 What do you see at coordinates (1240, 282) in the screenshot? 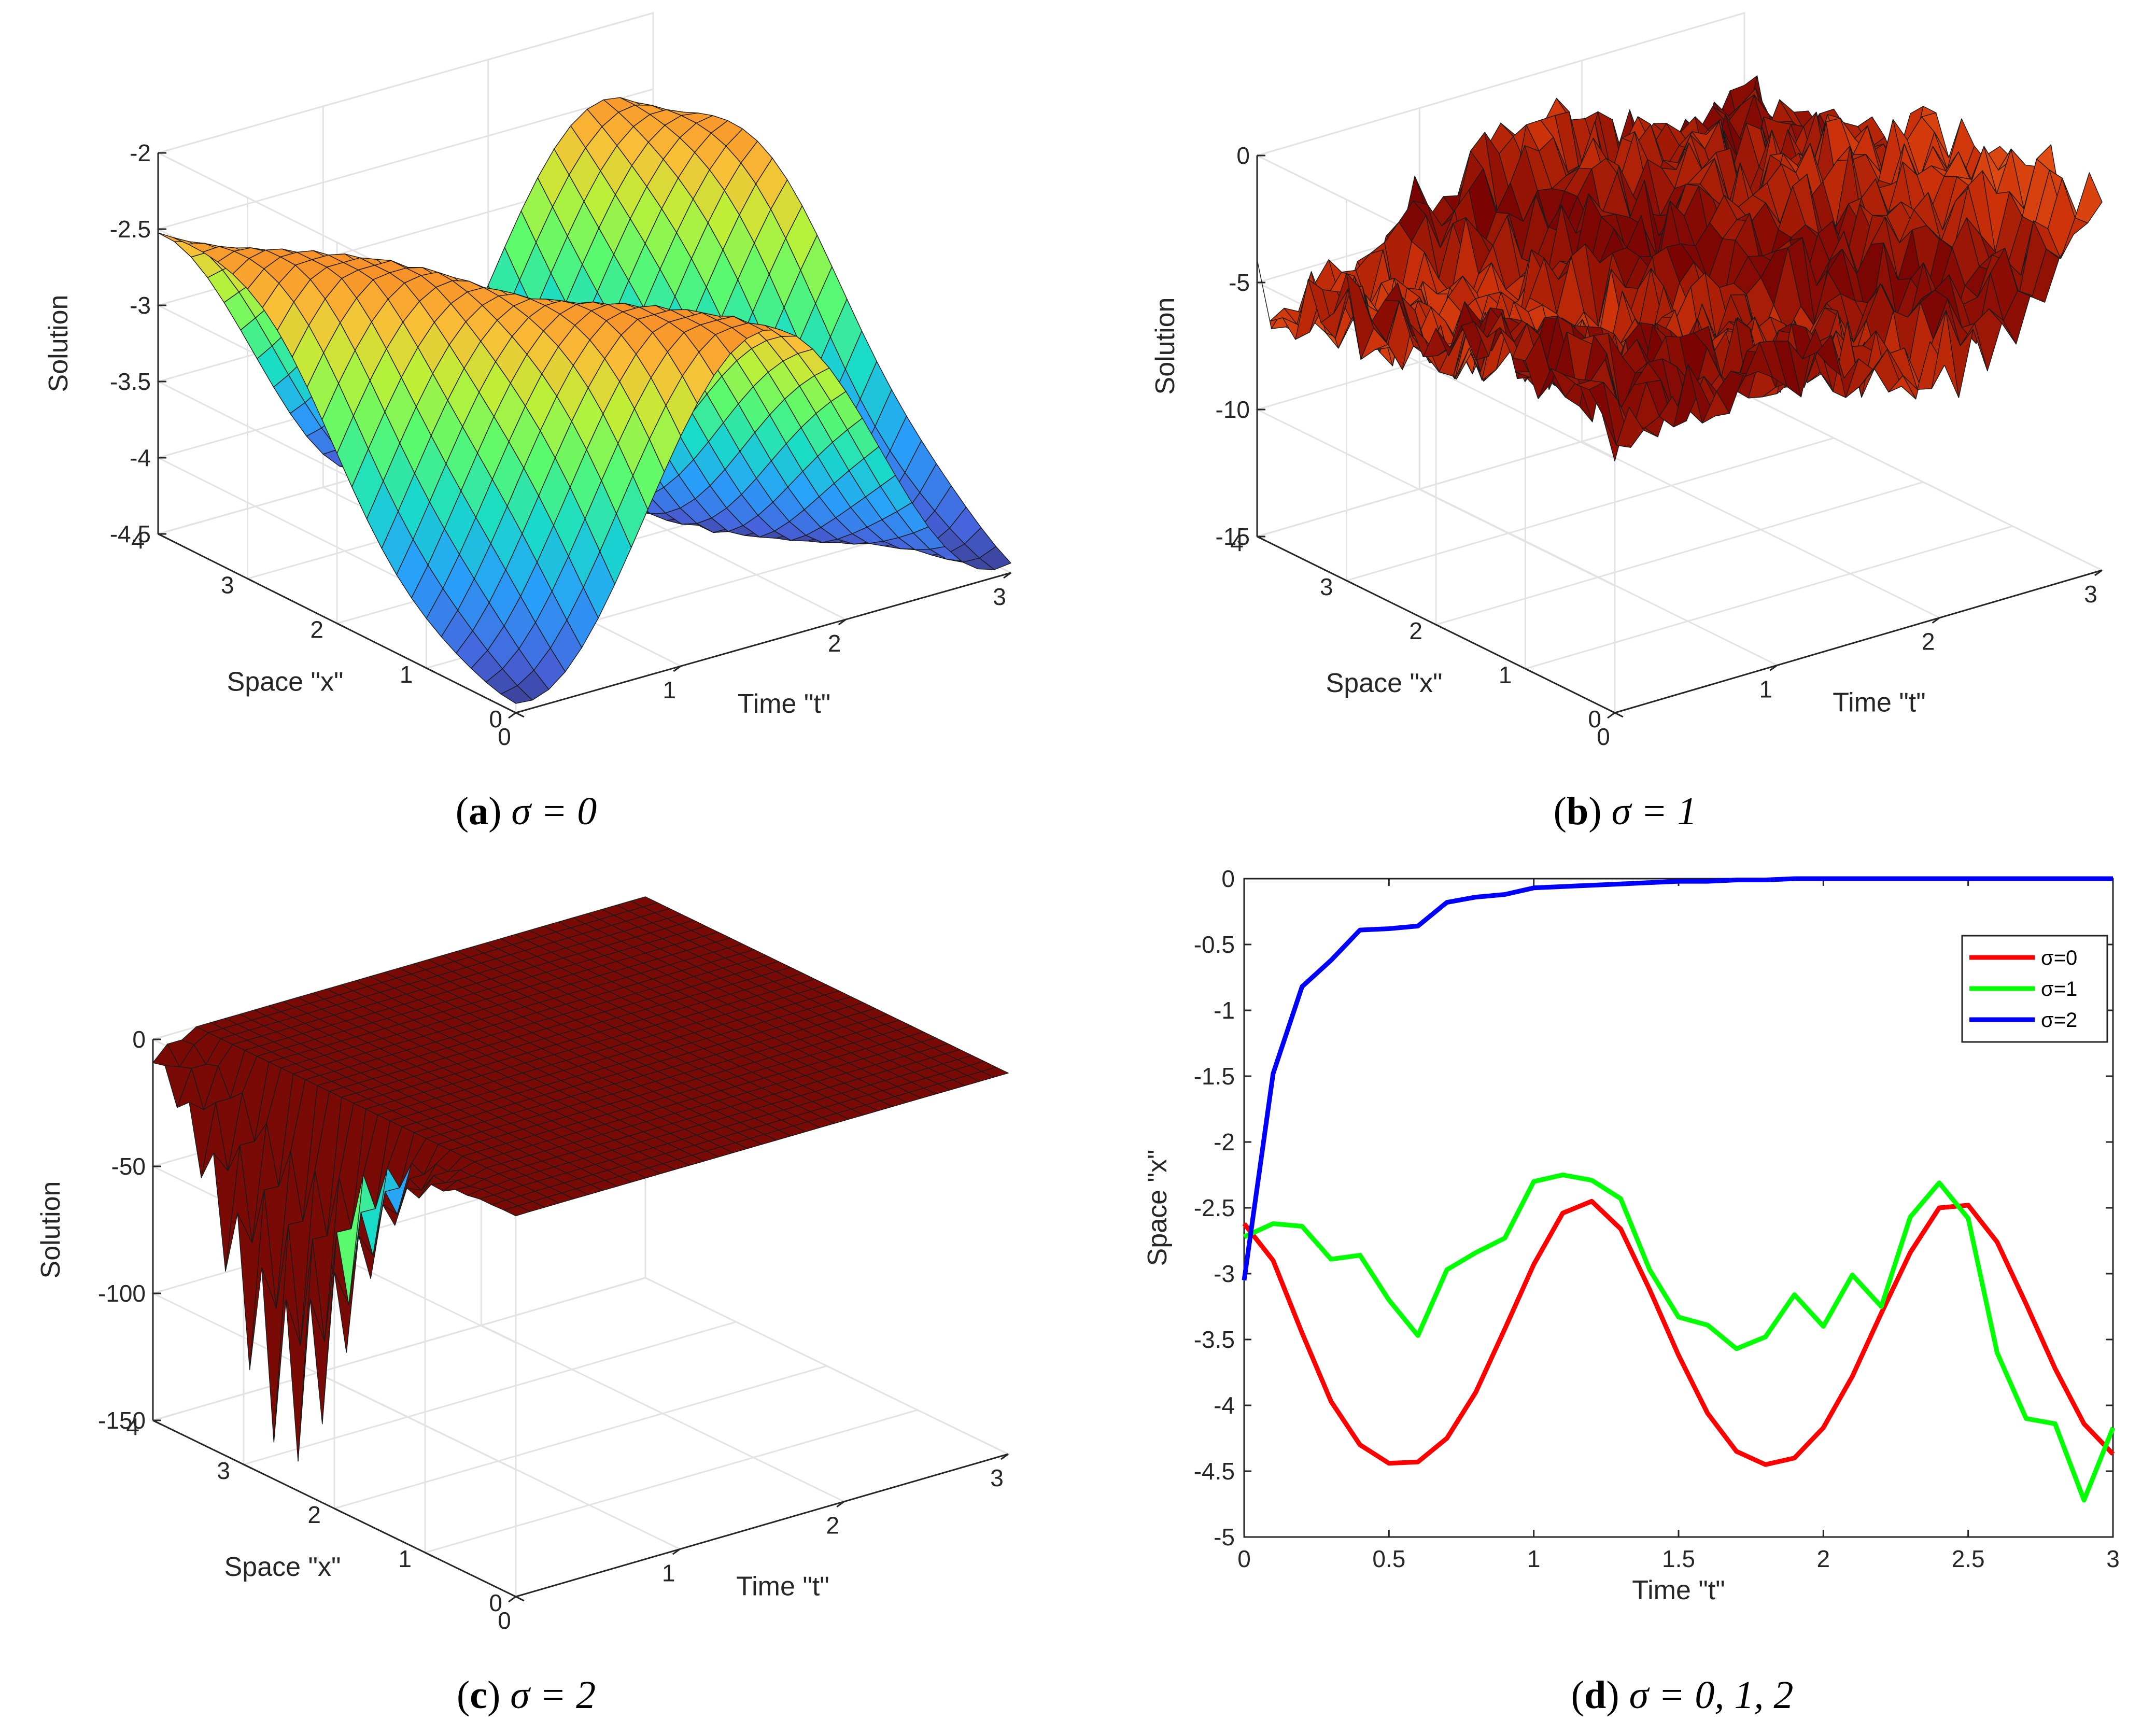
I see `solution-tick-label: -5` at bounding box center [1240, 282].